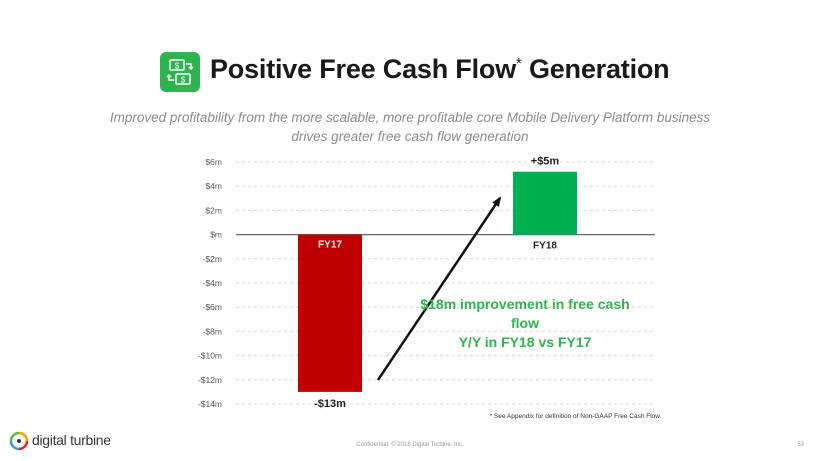 The height and width of the screenshot is (461, 820). Describe the element at coordinates (800, 445) in the screenshot. I see `page-number: 53` at that location.